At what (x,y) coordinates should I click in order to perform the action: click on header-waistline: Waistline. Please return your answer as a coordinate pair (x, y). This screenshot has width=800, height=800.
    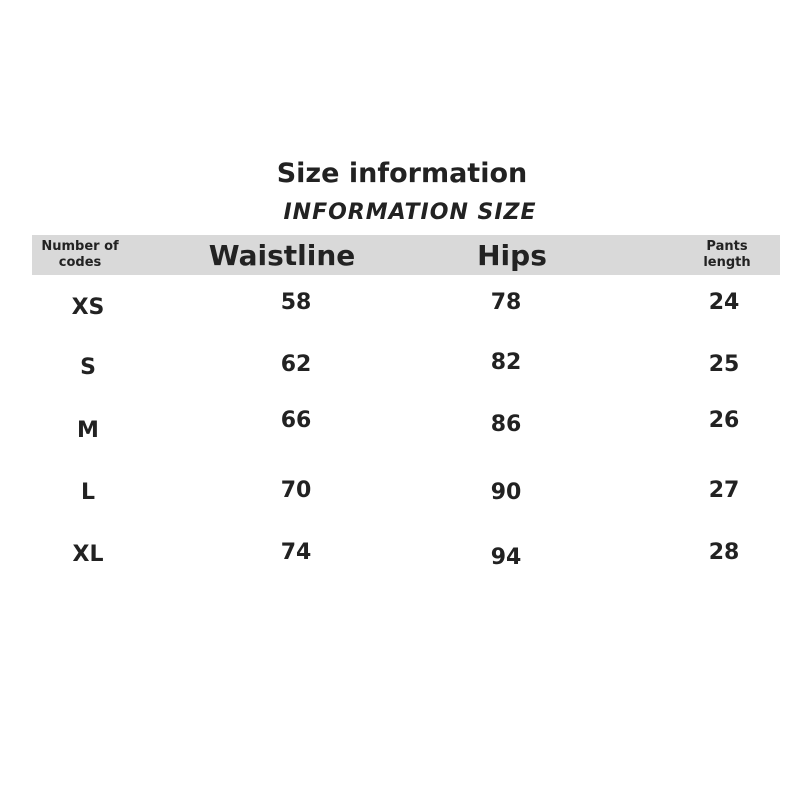
    Looking at the image, I should click on (282, 255).